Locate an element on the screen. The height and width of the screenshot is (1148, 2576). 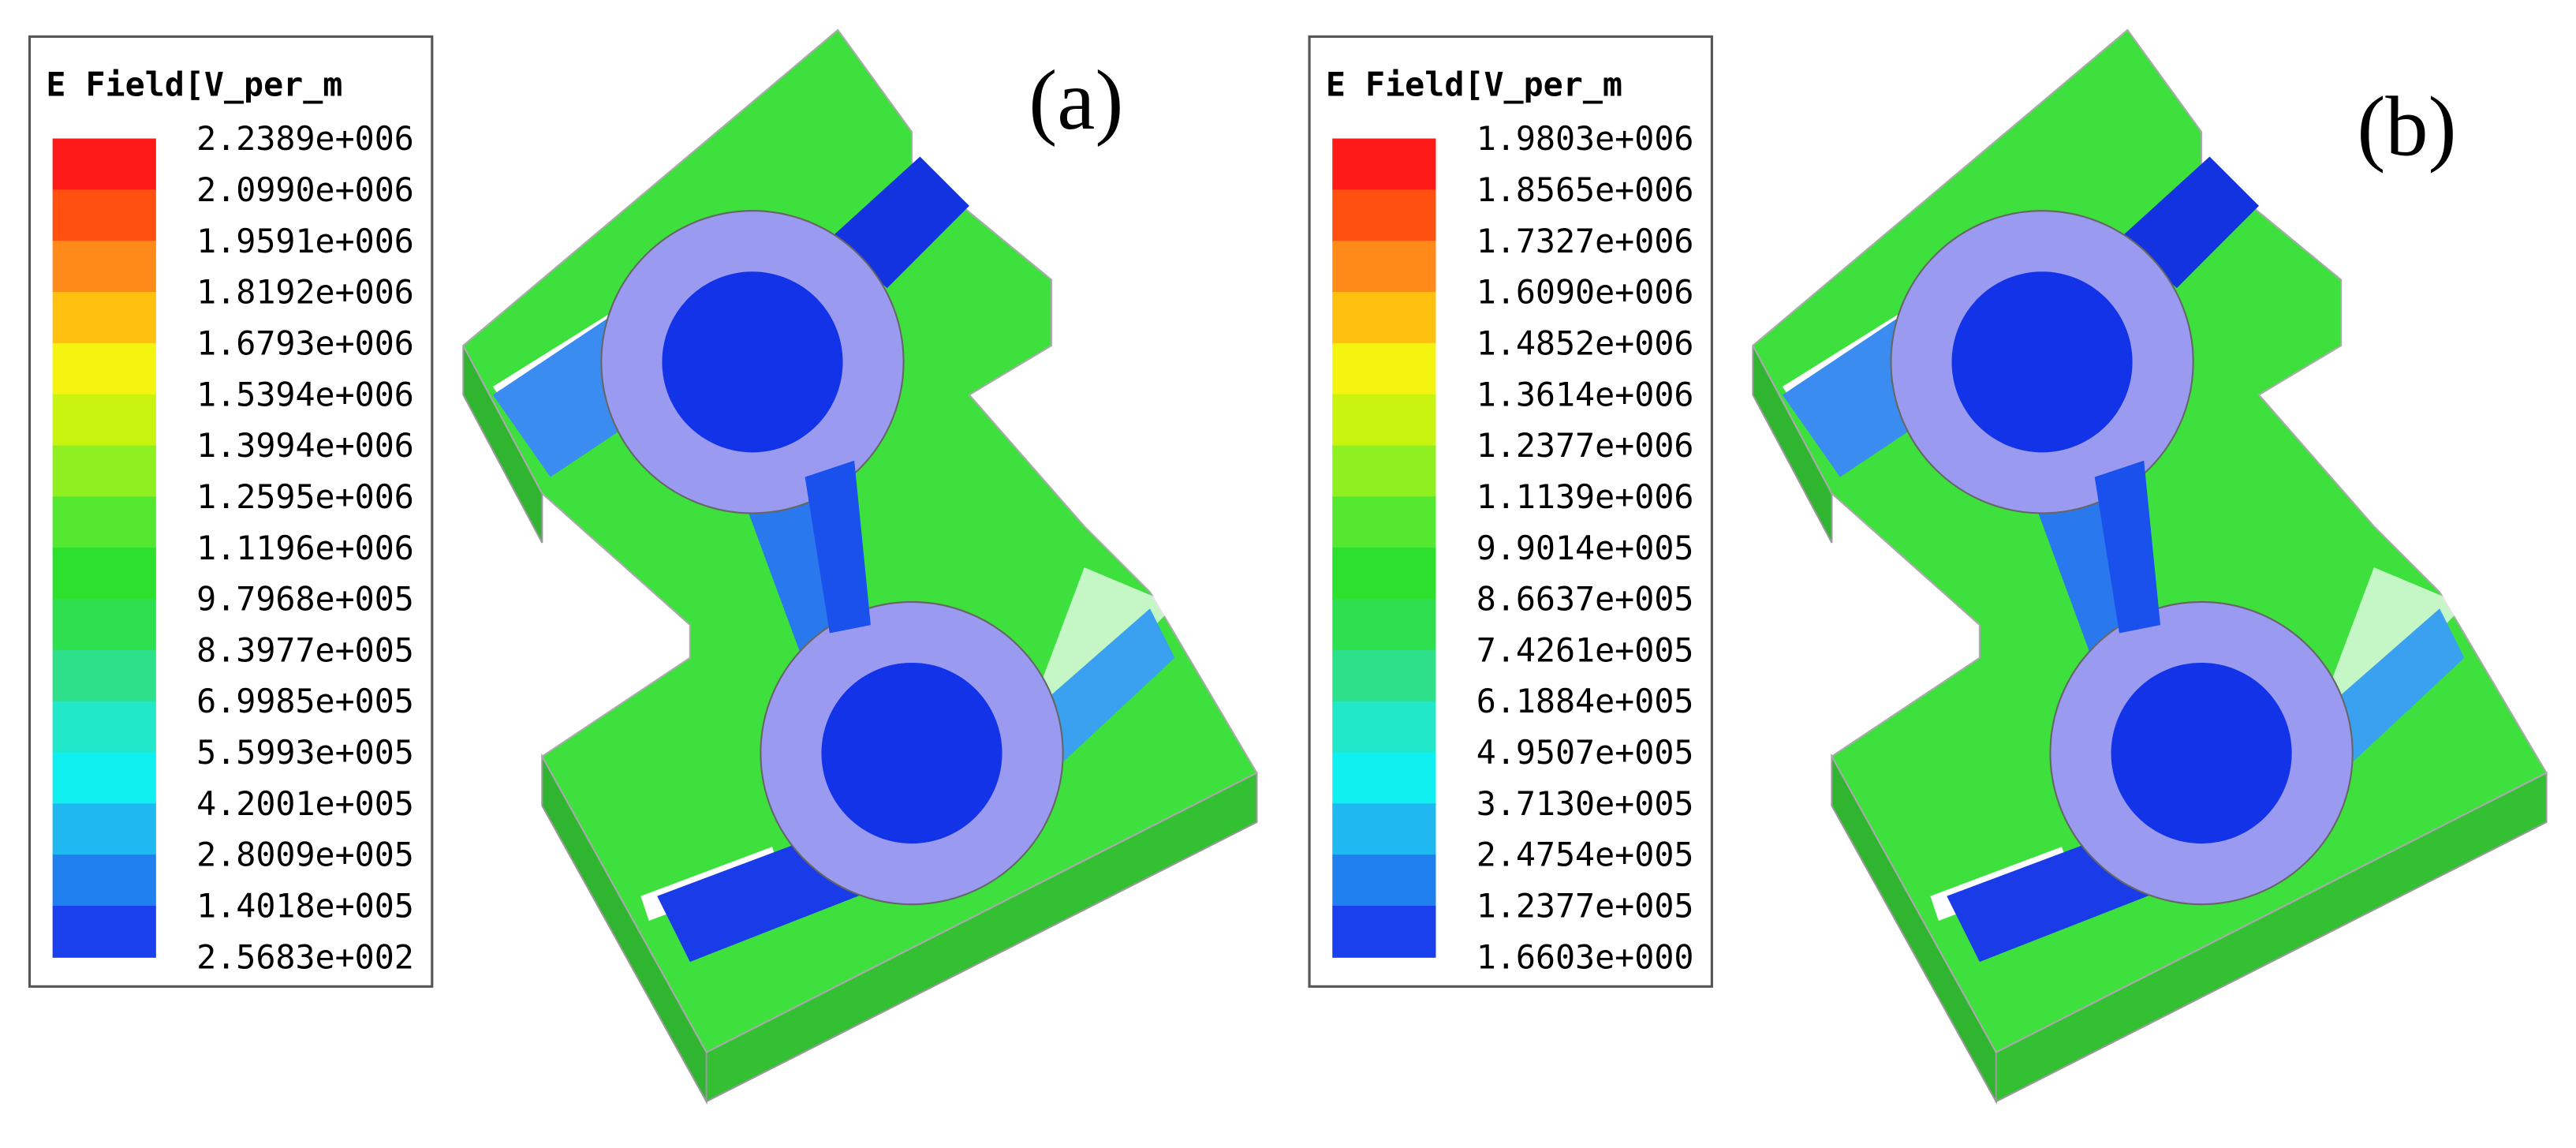
legend-label: 1.6090e+006 is located at coordinates (1585, 292).